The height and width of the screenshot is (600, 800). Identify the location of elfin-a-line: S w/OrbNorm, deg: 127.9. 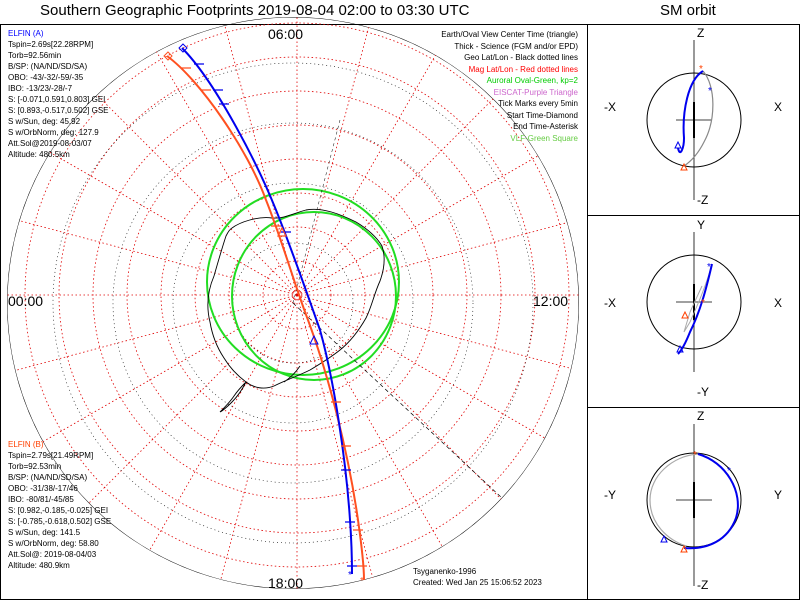
(53, 132).